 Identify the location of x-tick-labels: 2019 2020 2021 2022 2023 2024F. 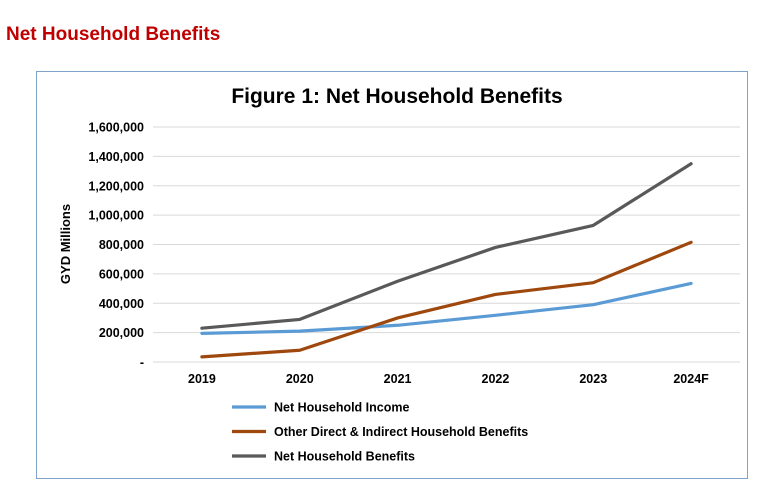
(448, 379).